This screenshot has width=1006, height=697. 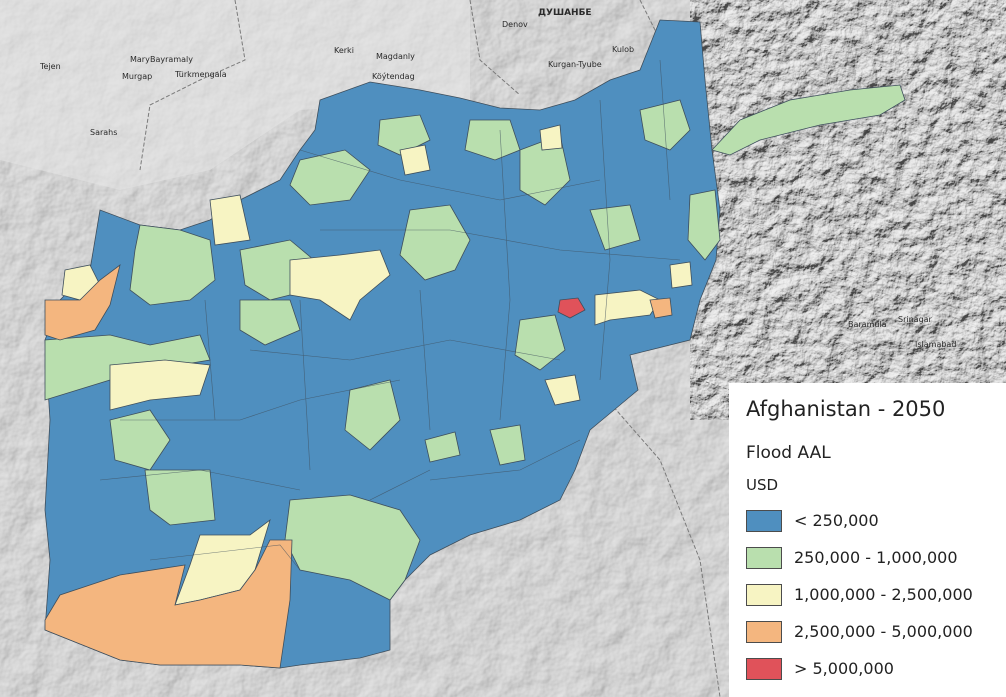 What do you see at coordinates (915, 319) in the screenshot?
I see `place-label-srinagar: Srinagar` at bounding box center [915, 319].